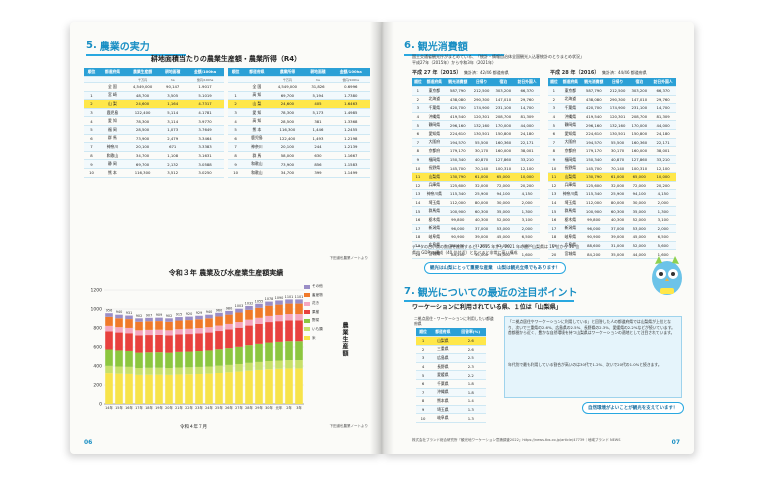  I want to click on table-row: 2 北海道 438,080 290,300 147,010 29,760, so click(476, 100).